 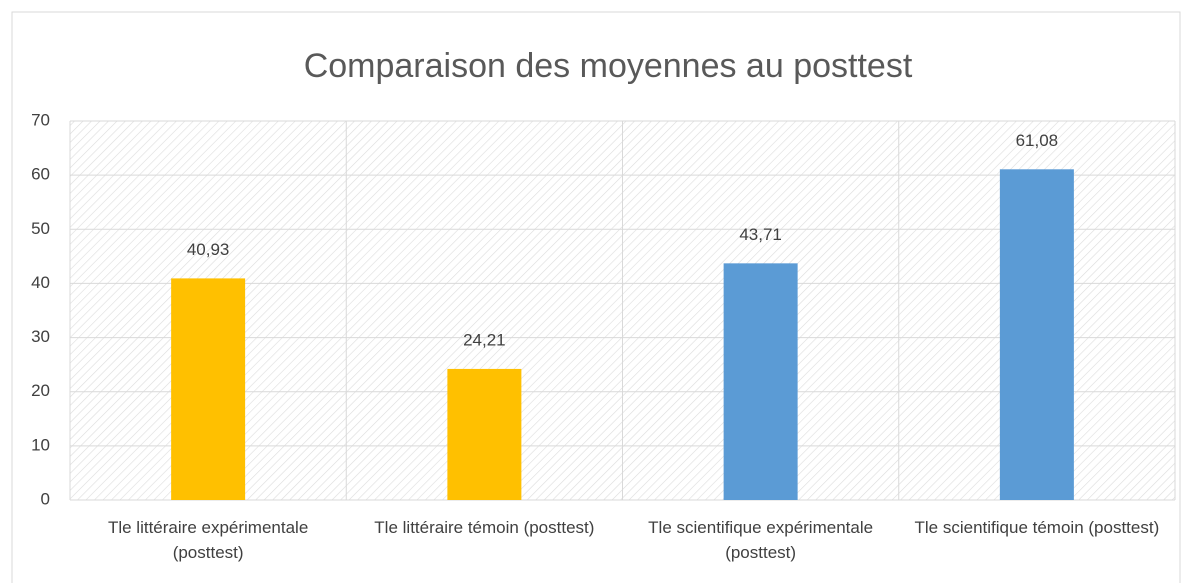 What do you see at coordinates (40, 282) in the screenshot?
I see `y-tick-label: 40` at bounding box center [40, 282].